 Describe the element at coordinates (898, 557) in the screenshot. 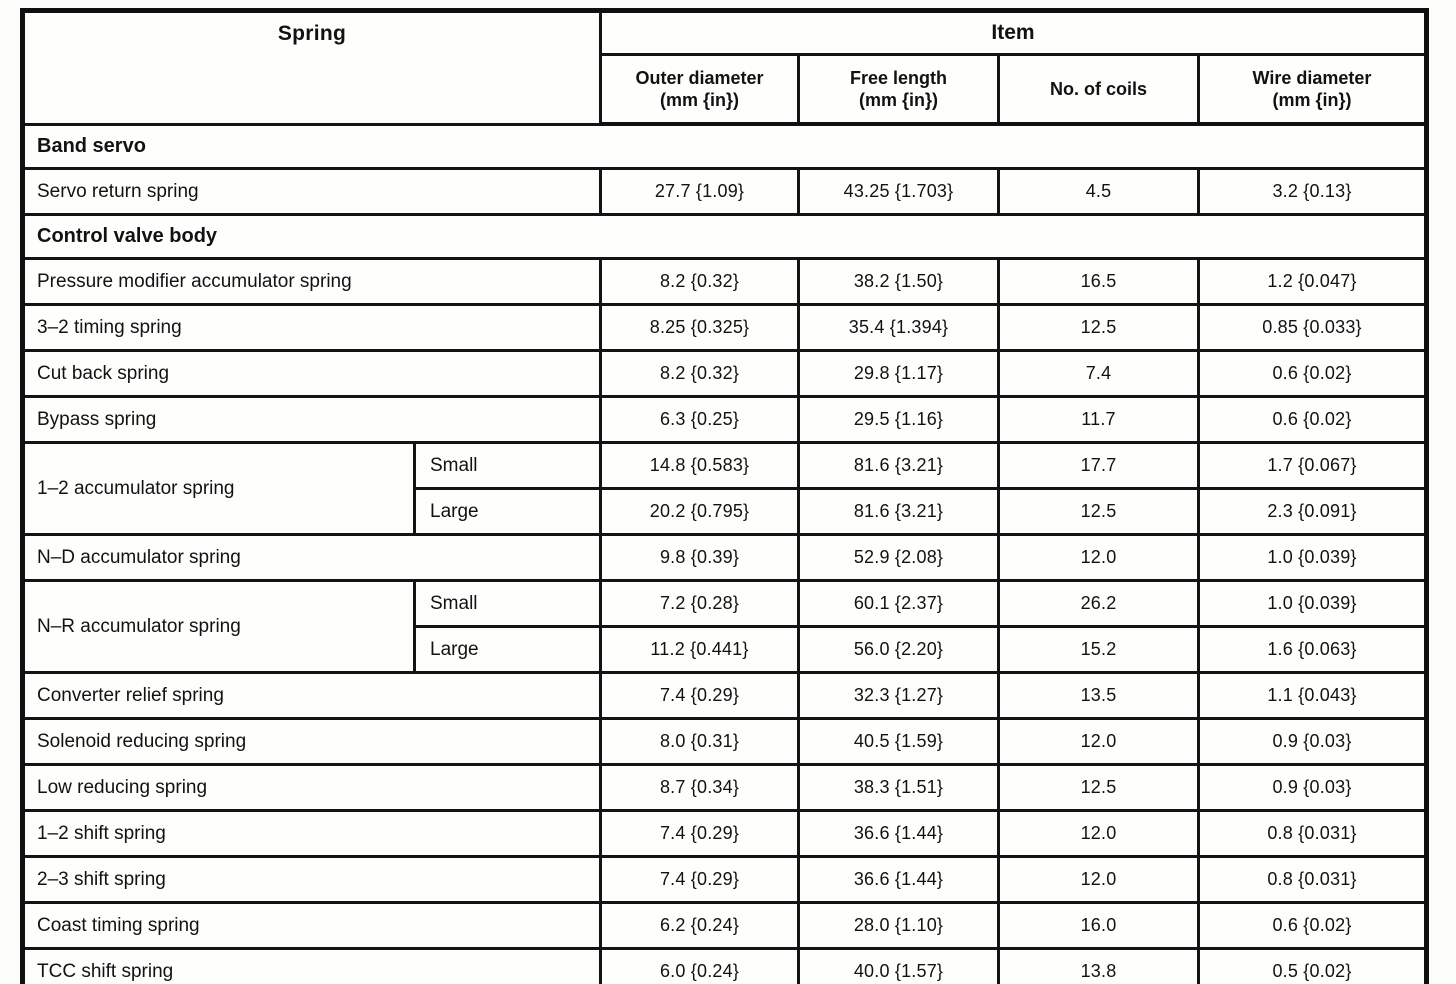

I see `free-length-cell: 52.9 {2.08}` at that location.